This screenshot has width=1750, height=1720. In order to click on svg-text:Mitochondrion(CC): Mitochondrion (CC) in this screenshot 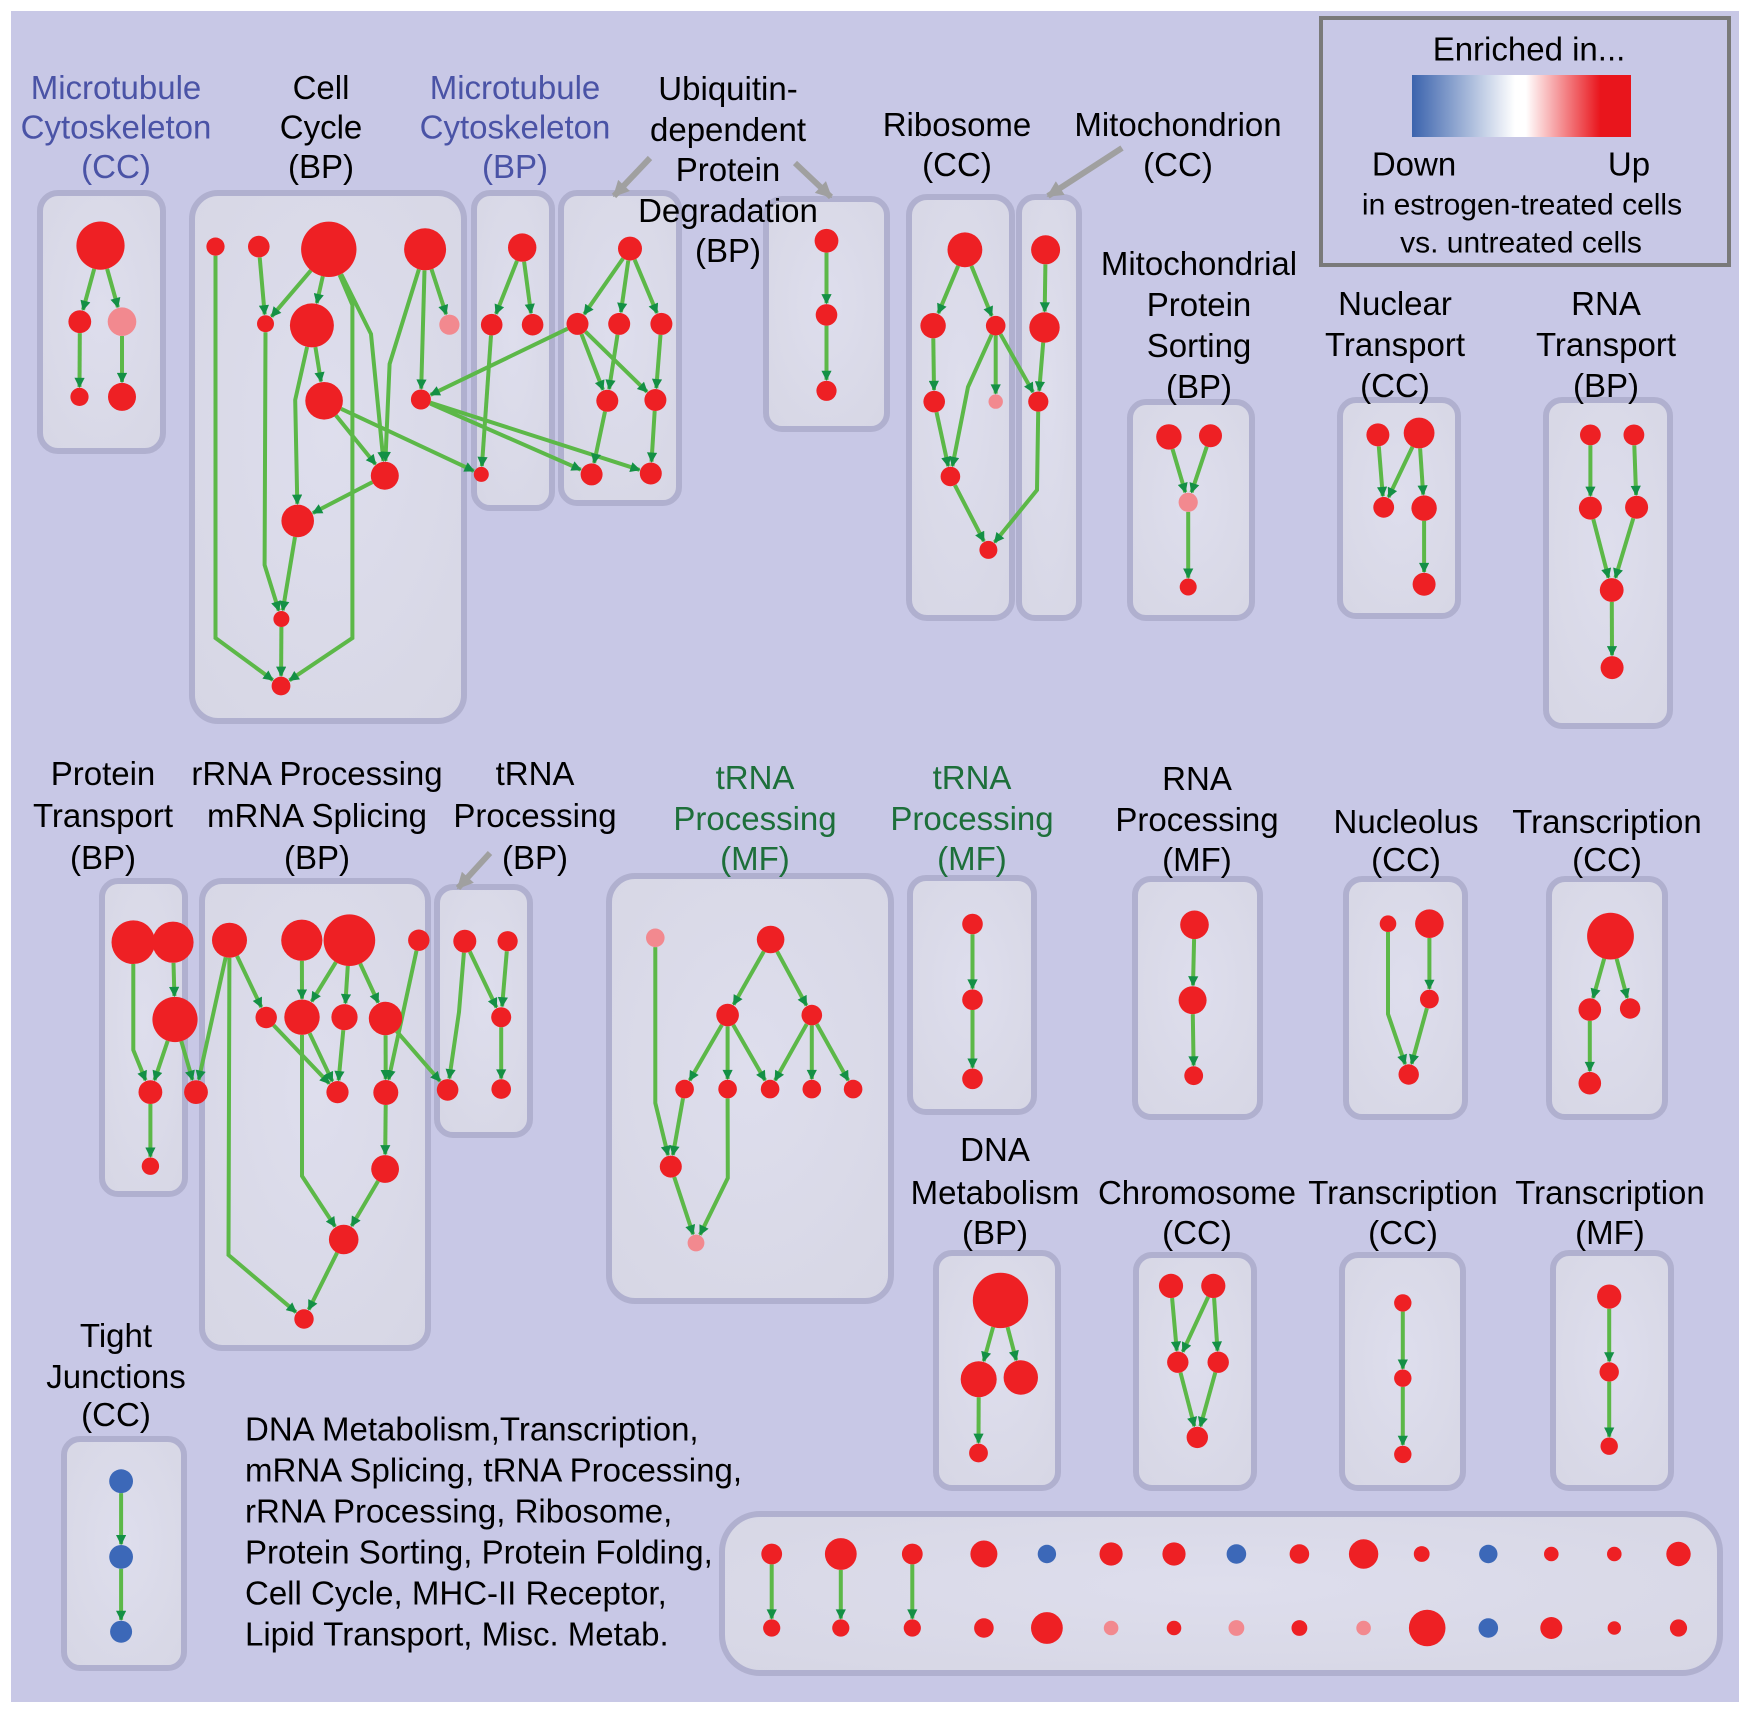, I will do `click(1177, 144)`.